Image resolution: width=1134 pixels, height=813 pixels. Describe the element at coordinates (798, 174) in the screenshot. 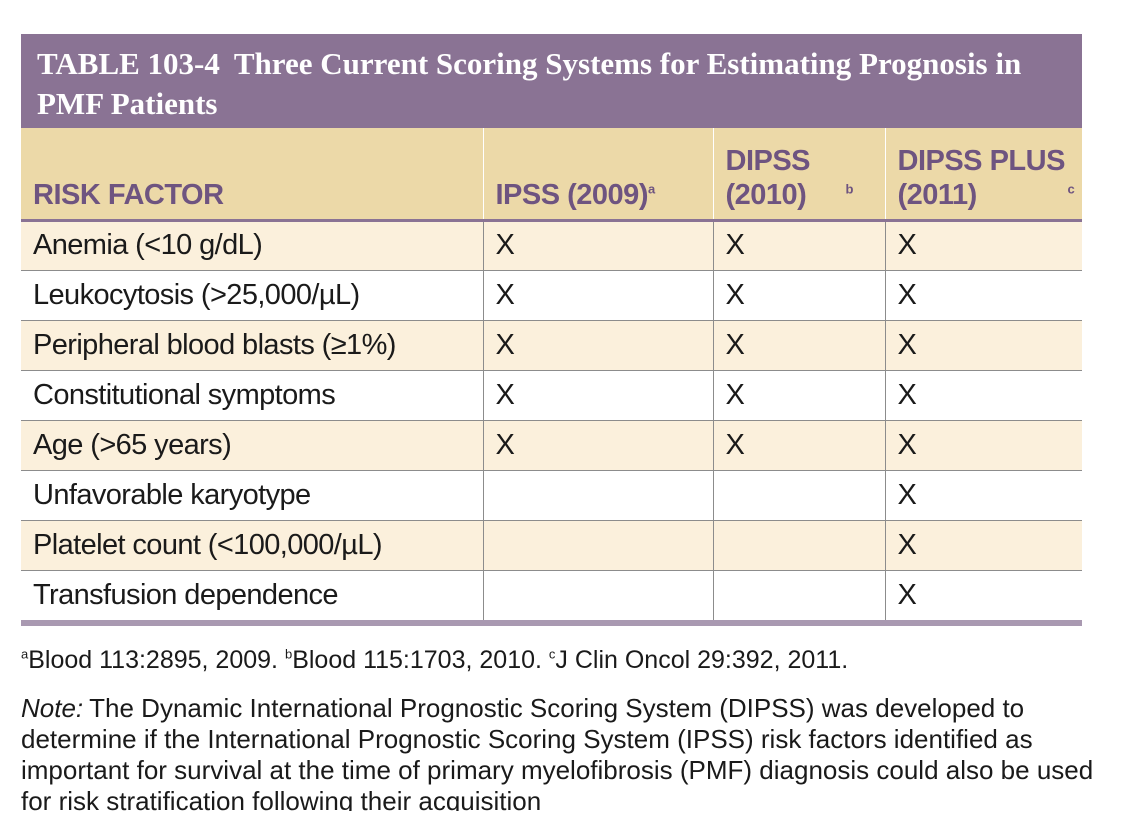

I see `header-dipss: DIPSS (2010) b` at that location.